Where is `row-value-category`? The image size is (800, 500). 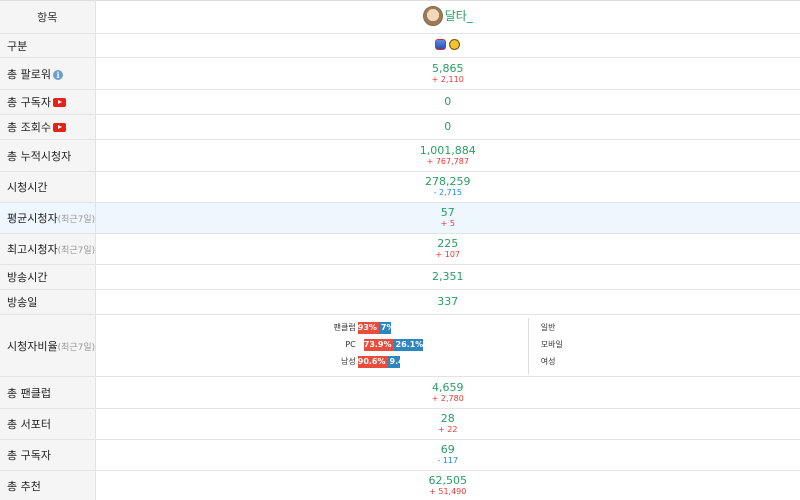
row-value-category is located at coordinates (447, 45).